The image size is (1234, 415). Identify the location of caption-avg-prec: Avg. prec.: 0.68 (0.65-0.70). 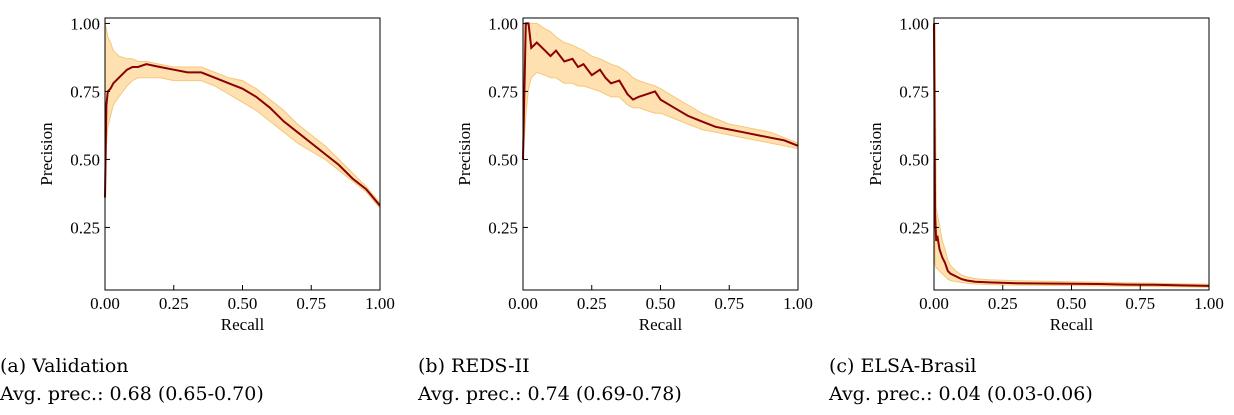
(132, 394).